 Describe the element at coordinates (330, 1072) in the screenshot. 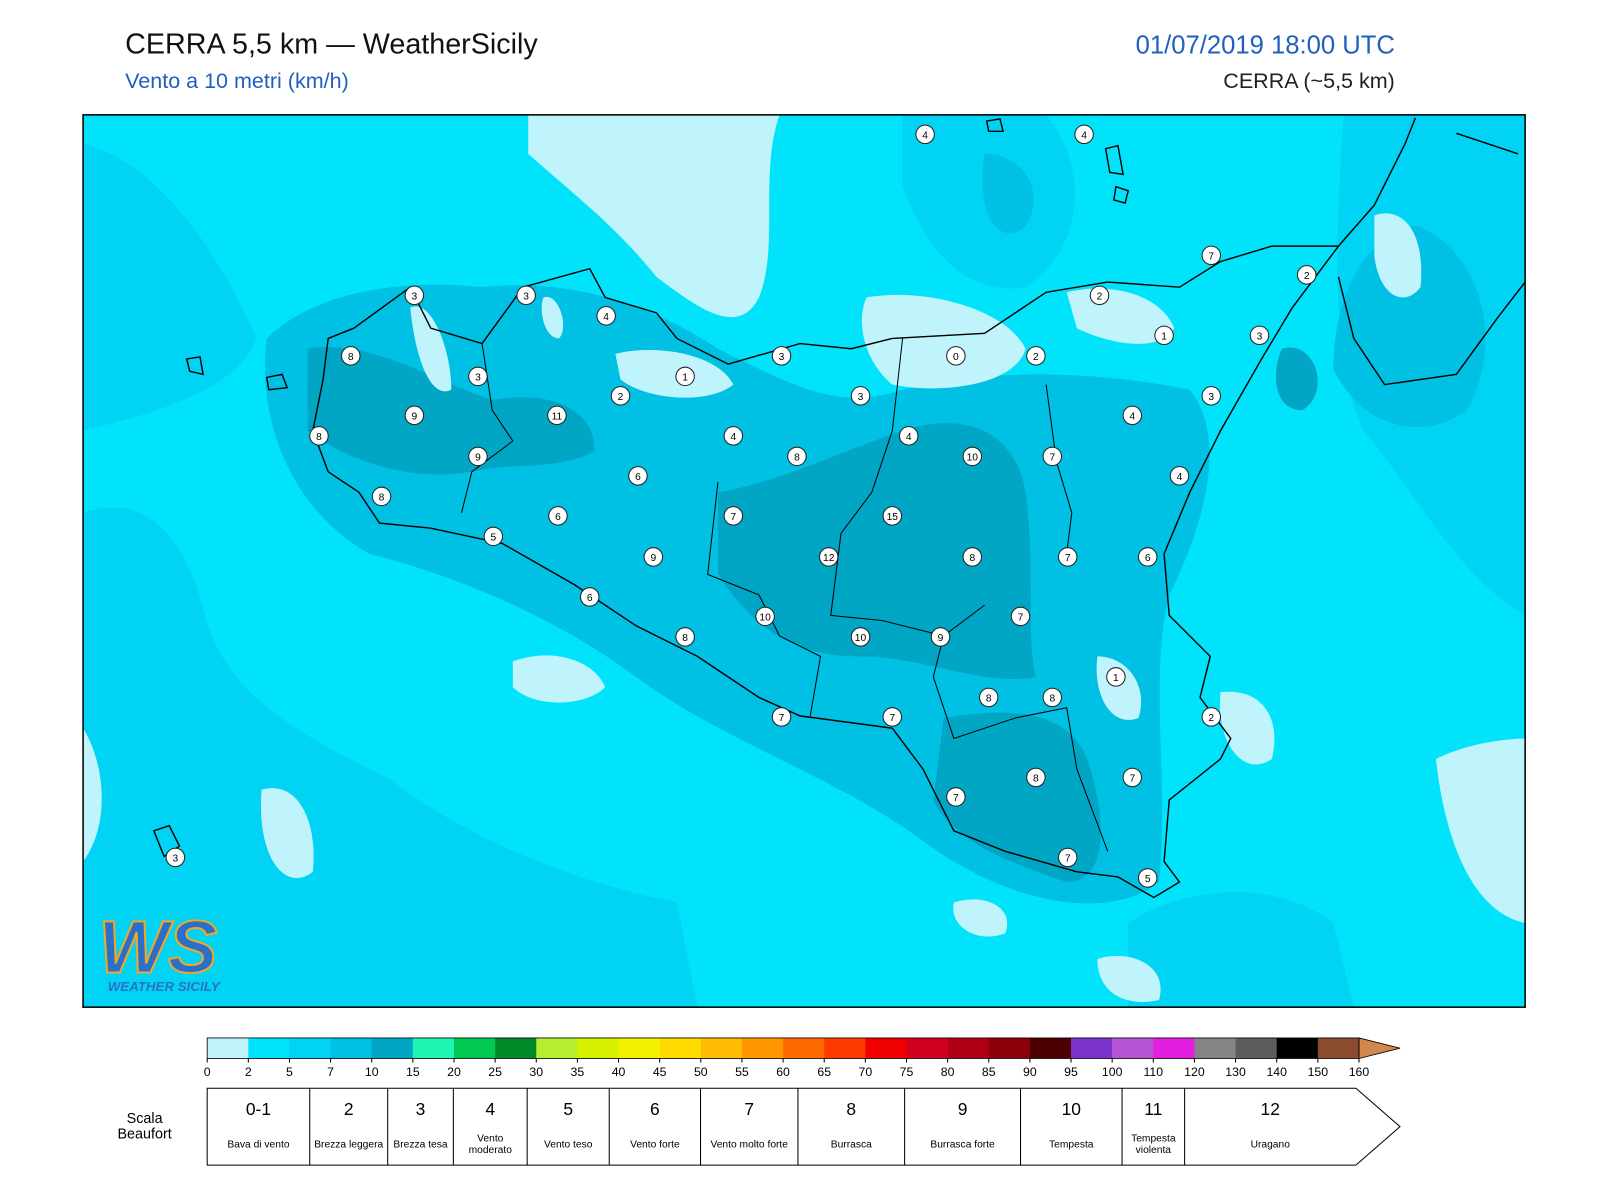

I see `colorbar-tick-label: 7` at that location.